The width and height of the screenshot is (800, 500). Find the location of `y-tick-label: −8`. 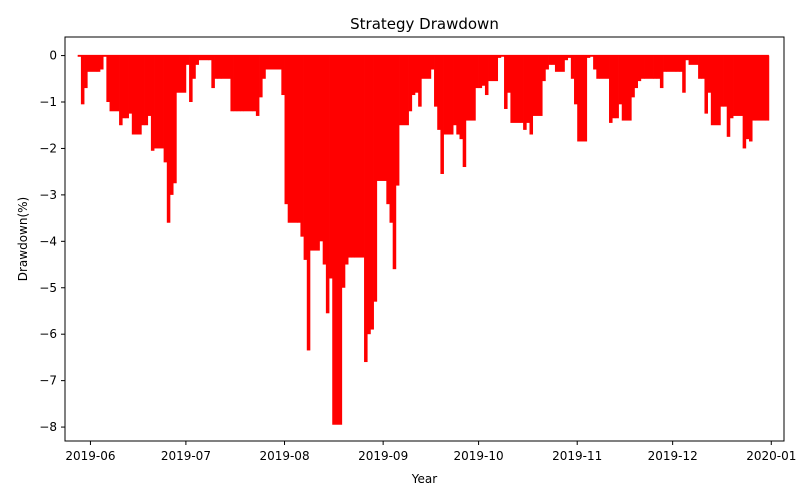

y-tick-label: −8 is located at coordinates (48, 427).